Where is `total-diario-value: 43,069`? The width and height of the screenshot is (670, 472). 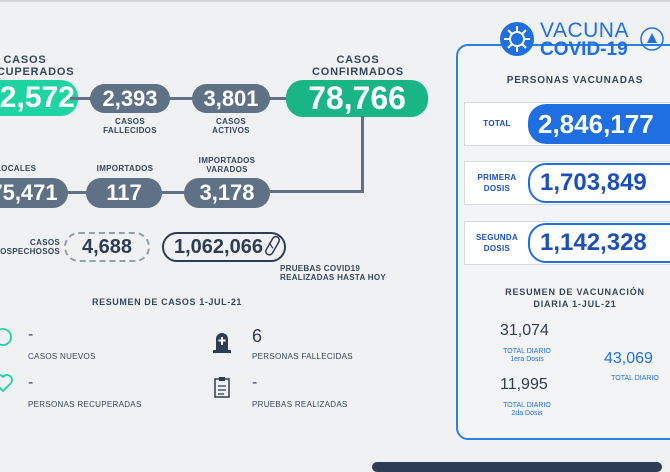 total-diario-value: 43,069 is located at coordinates (628, 358).